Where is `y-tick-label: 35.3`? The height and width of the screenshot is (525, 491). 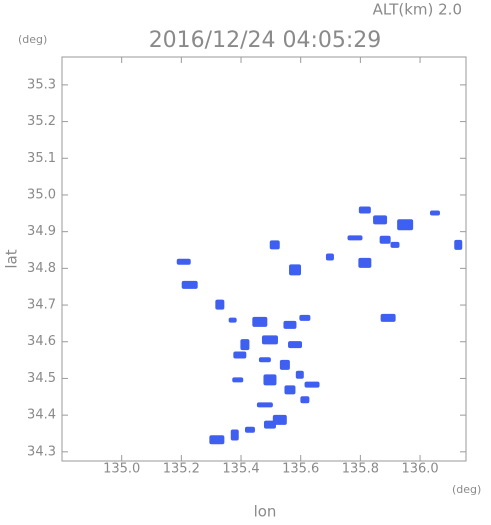
y-tick-label: 35.3 is located at coordinates (41, 84).